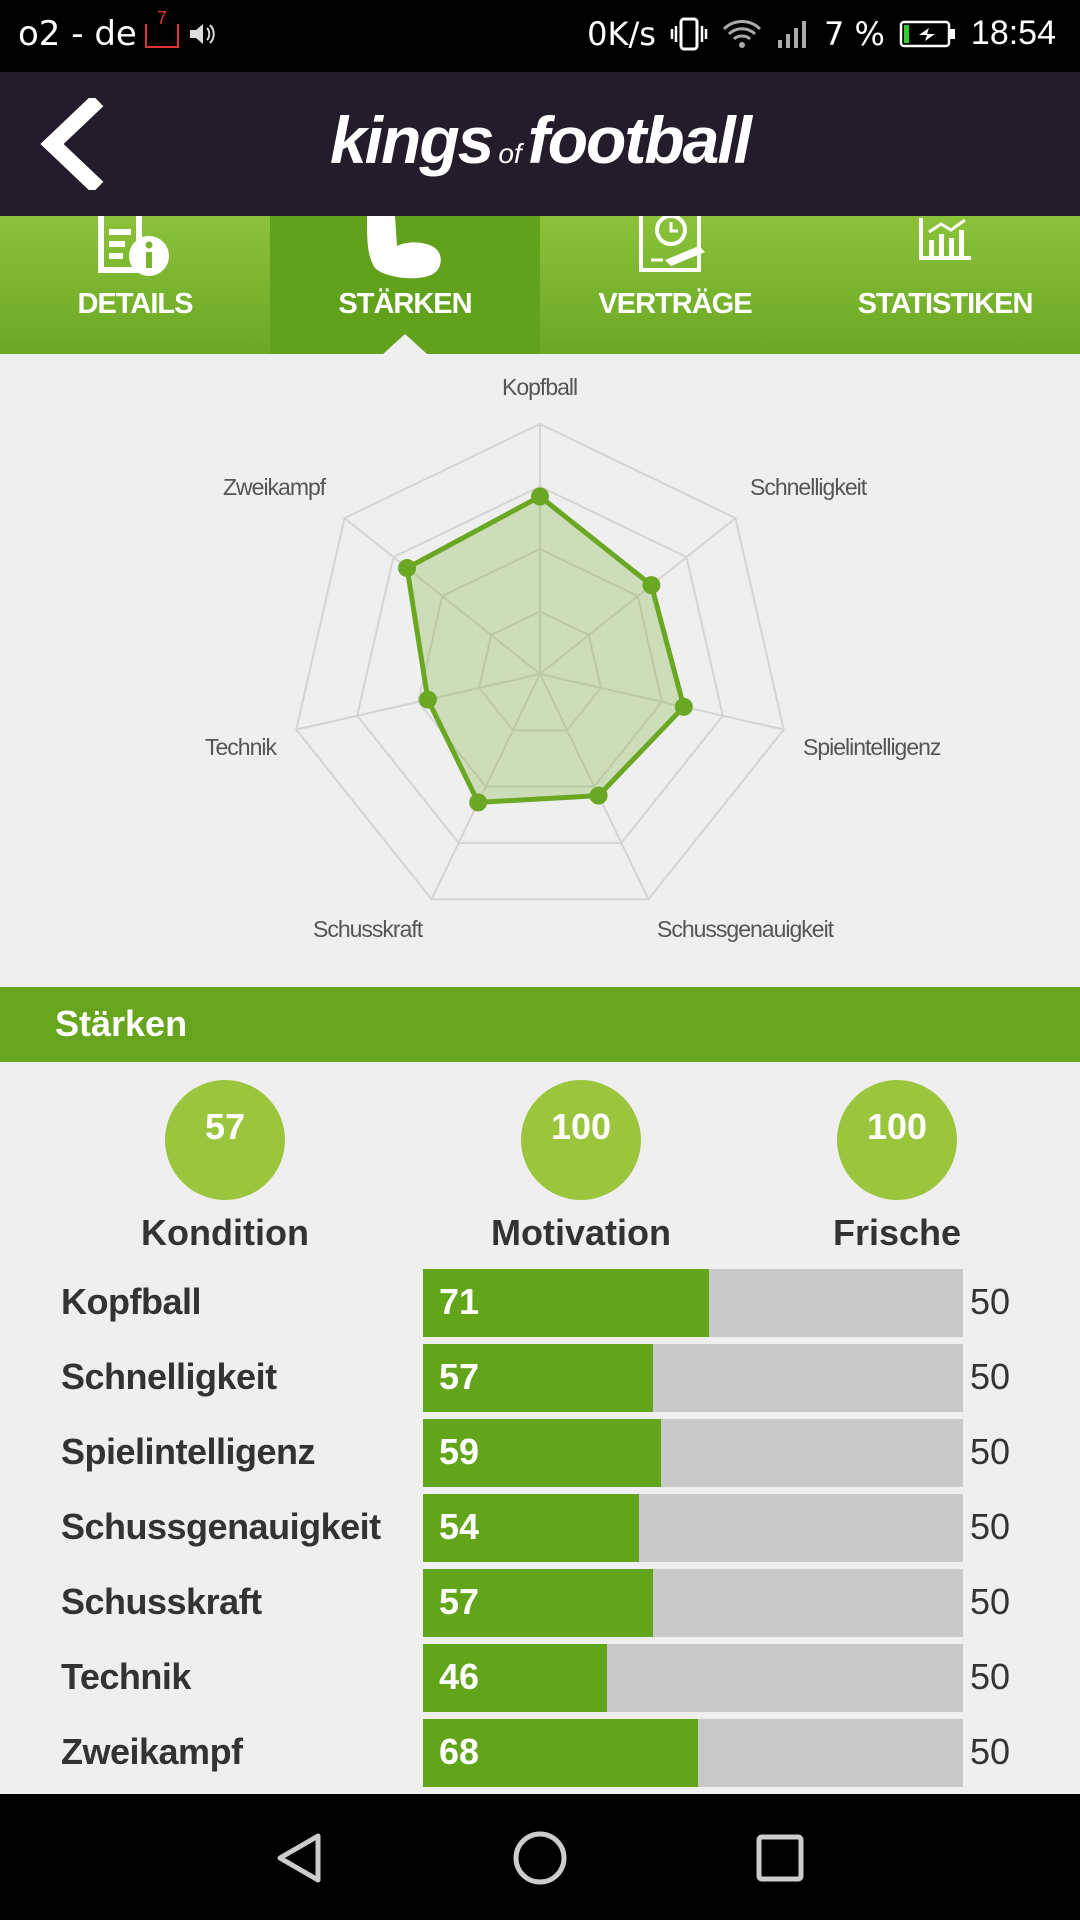 The image size is (1080, 1920). I want to click on motivation-circle: 100, so click(581, 1140).